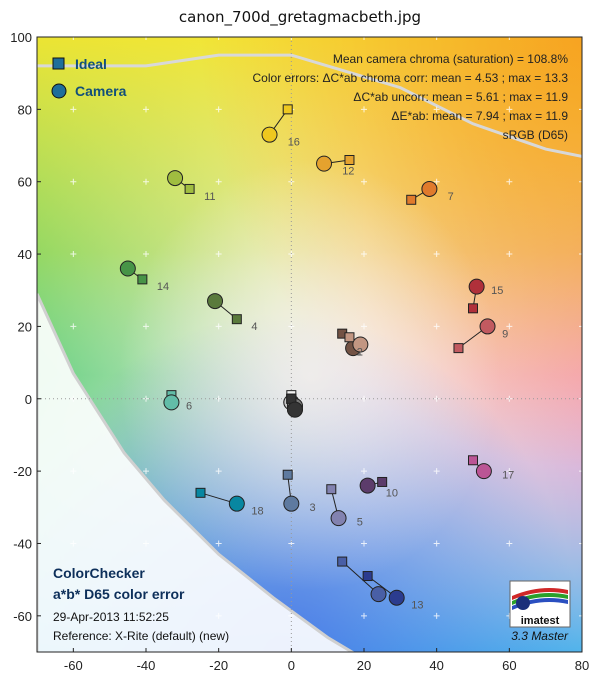 Image resolution: width=600 pixels, height=683 pixels. Describe the element at coordinates (299, 491) in the screenshot. I see `patch-3: 3` at that location.